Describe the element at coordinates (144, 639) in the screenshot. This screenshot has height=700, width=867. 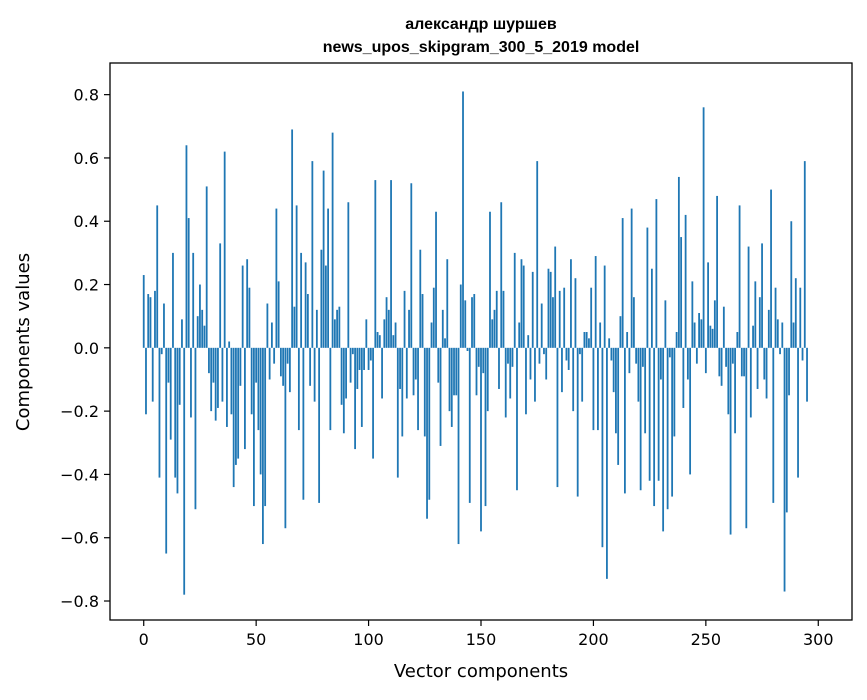
I see `x-tick-label: 0` at that location.